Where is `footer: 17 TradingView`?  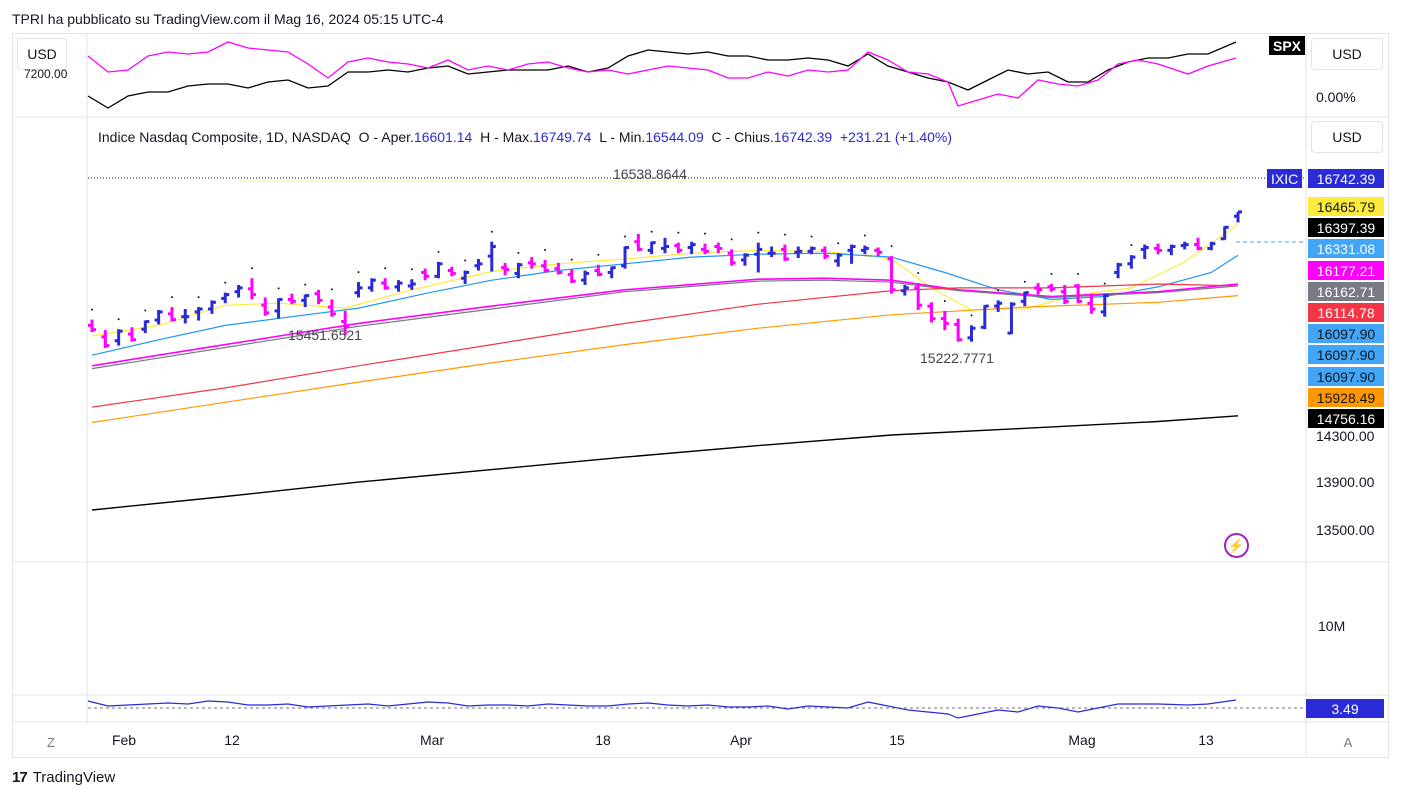
footer: 17 TradingView is located at coordinates (63, 777).